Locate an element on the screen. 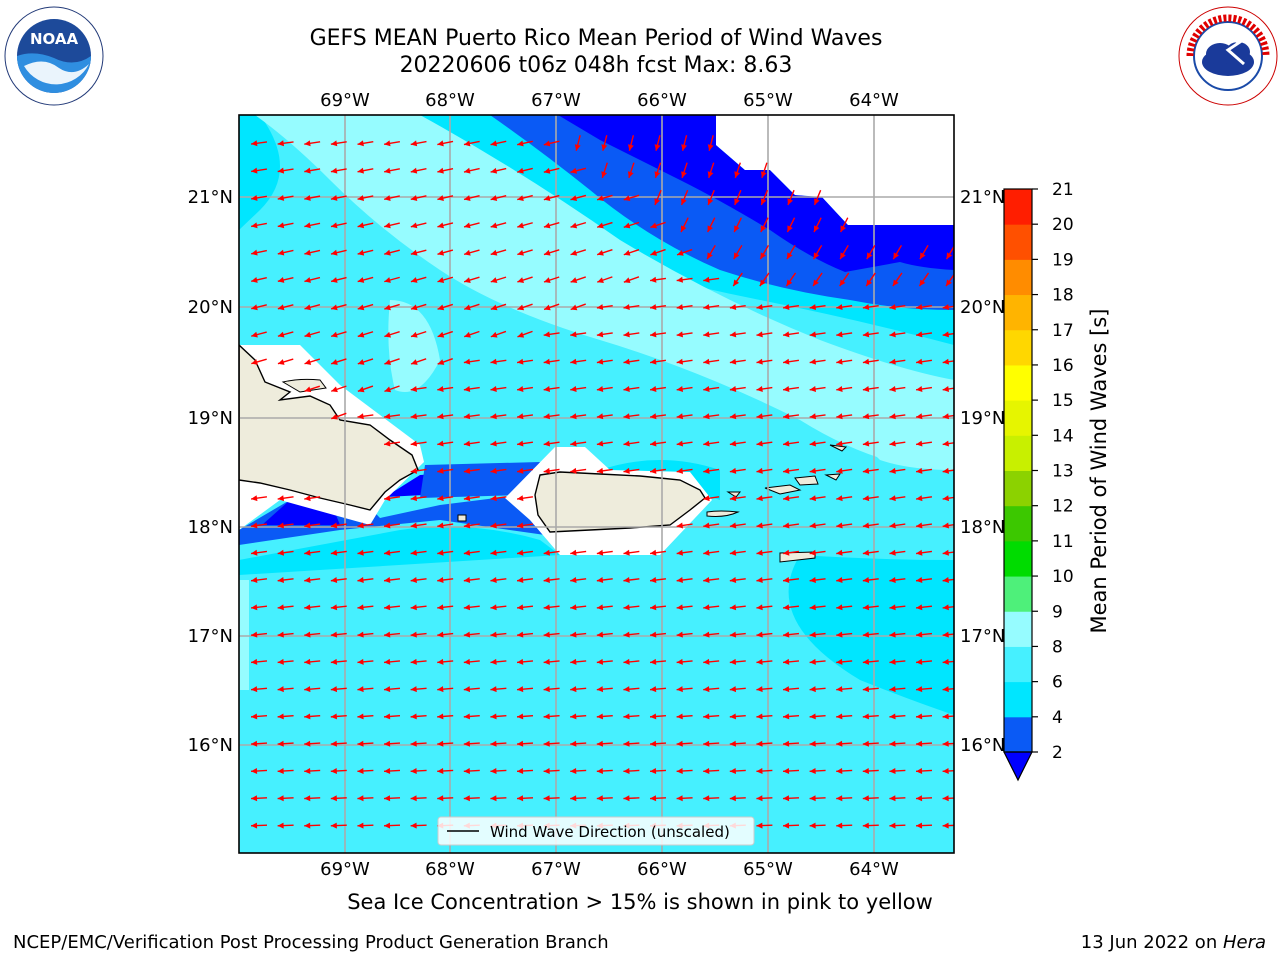 This screenshot has height=960, width=1280. lat-label-right: 16°N is located at coordinates (982, 745).